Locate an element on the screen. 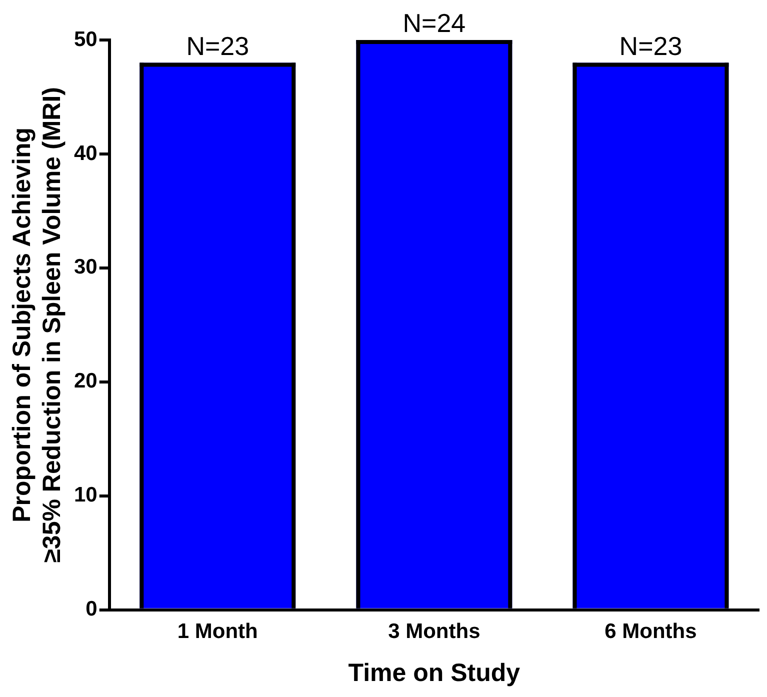 This screenshot has height=697, width=767. annotation: N=24 is located at coordinates (434, 23).